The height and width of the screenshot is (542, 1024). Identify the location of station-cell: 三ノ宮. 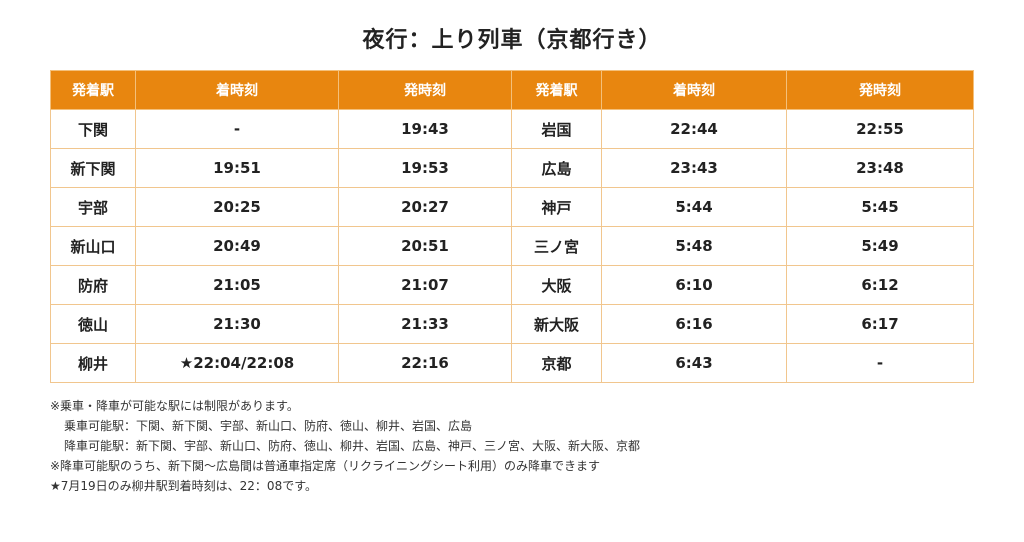
(556, 246).